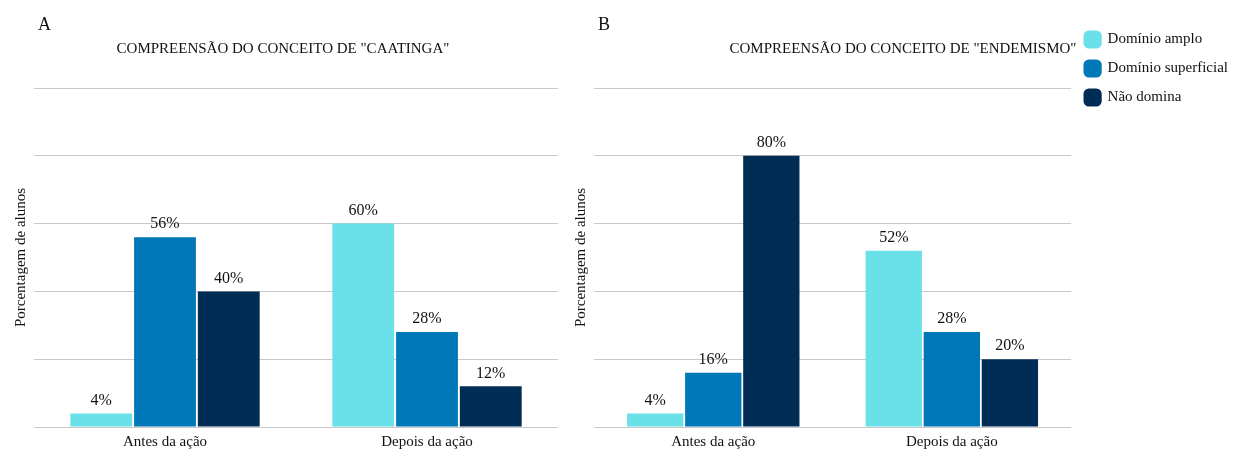 This screenshot has height=465, width=1257. I want to click on legend-label: Domínio amplo, so click(1155, 38).